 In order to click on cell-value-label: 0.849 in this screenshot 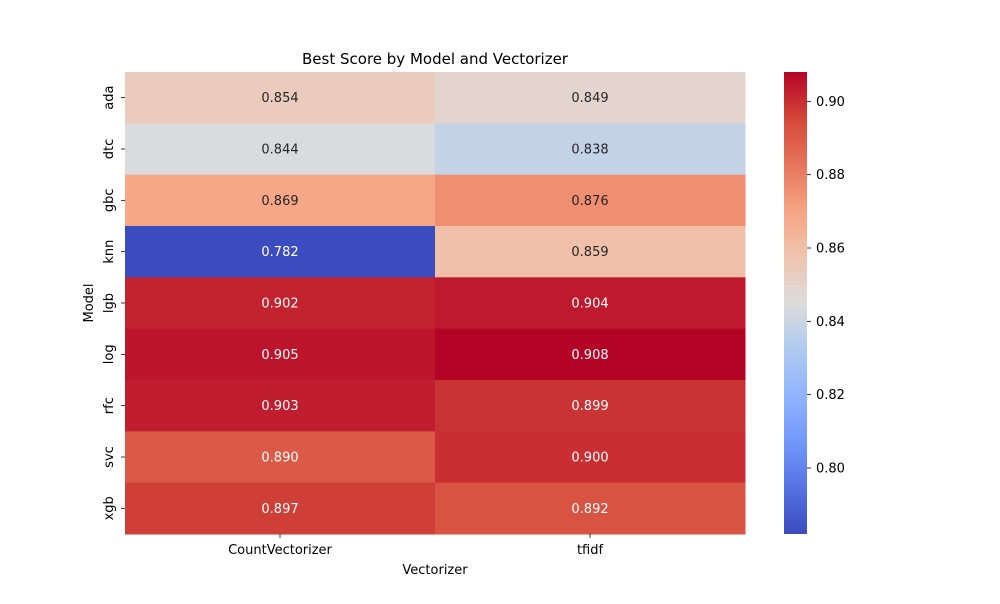, I will do `click(589, 98)`.